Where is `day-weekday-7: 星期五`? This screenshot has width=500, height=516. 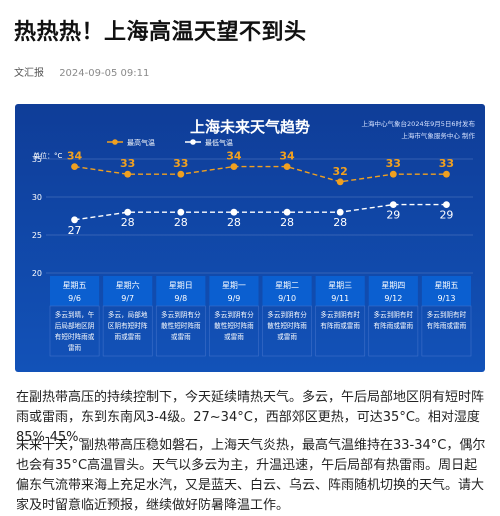 day-weekday-7: 星期五 is located at coordinates (446, 285).